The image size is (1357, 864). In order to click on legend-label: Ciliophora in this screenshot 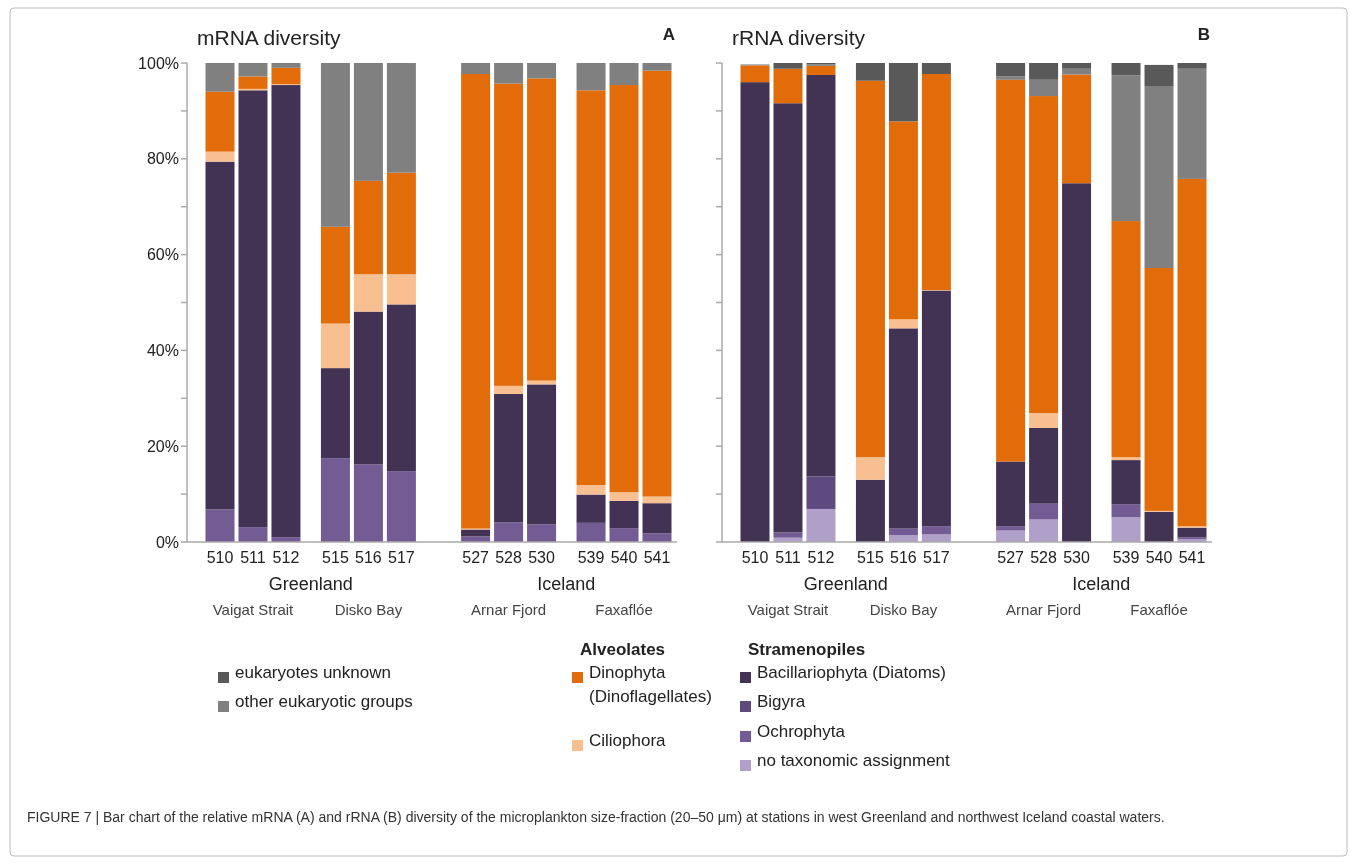, I will do `click(628, 740)`.